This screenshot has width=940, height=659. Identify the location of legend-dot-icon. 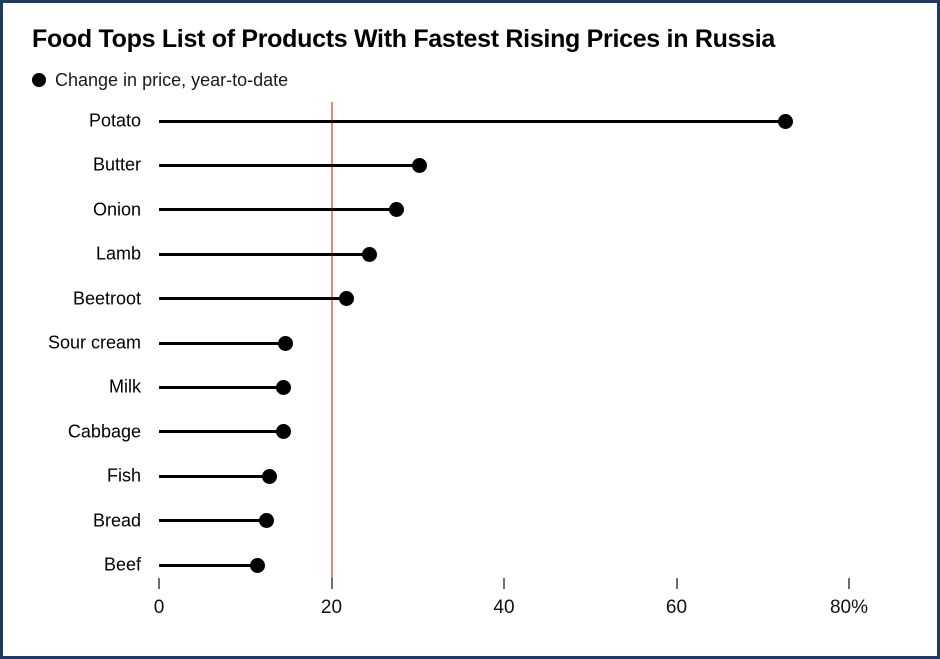
(39, 80).